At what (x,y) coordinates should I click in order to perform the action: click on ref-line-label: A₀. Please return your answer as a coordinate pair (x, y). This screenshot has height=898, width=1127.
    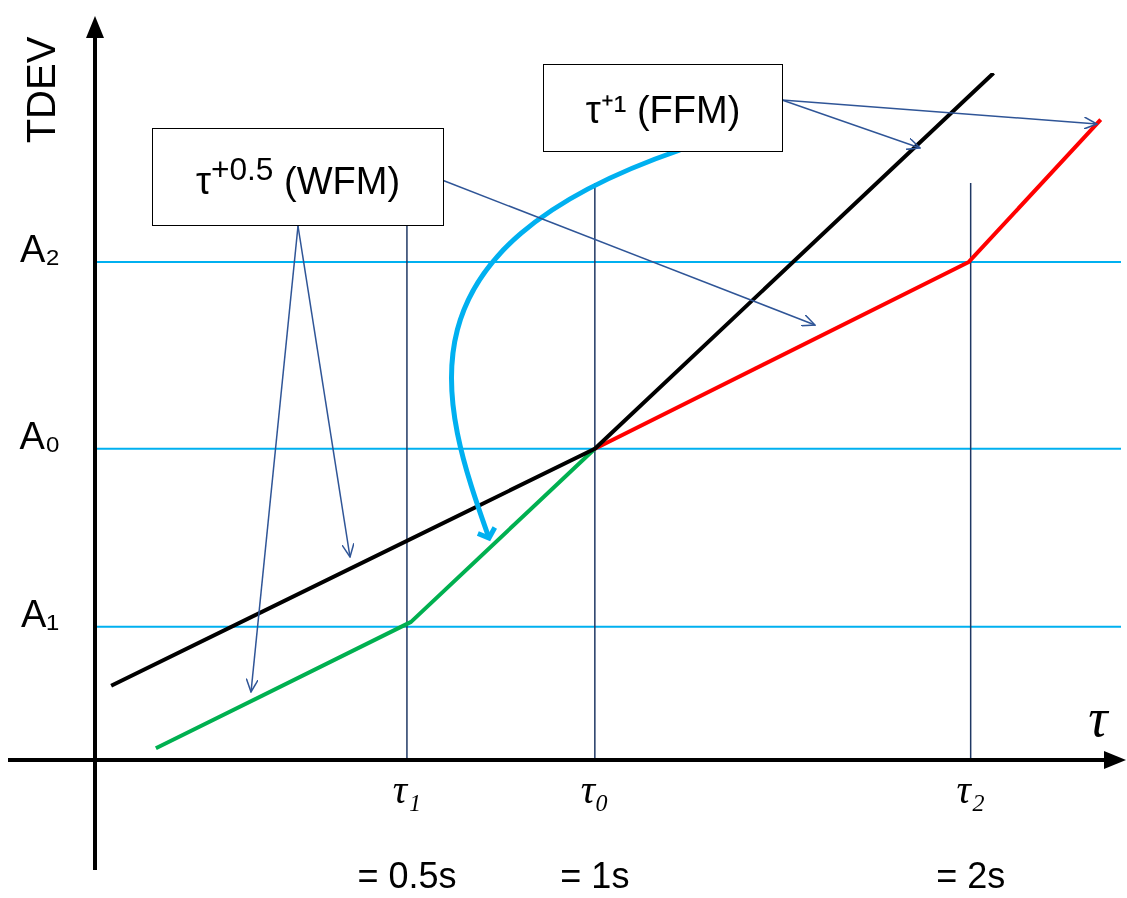
    Looking at the image, I should click on (40, 436).